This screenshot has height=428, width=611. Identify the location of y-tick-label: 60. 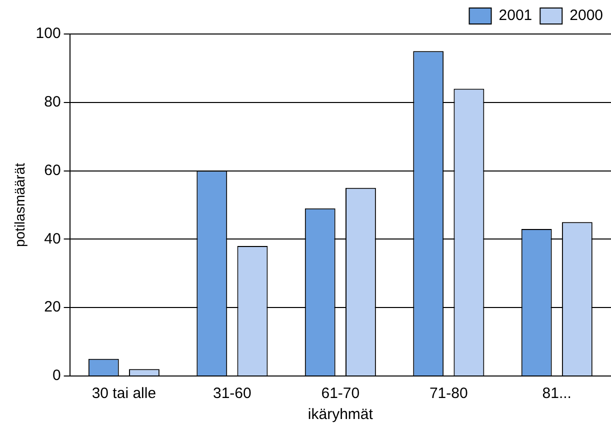
(52, 170).